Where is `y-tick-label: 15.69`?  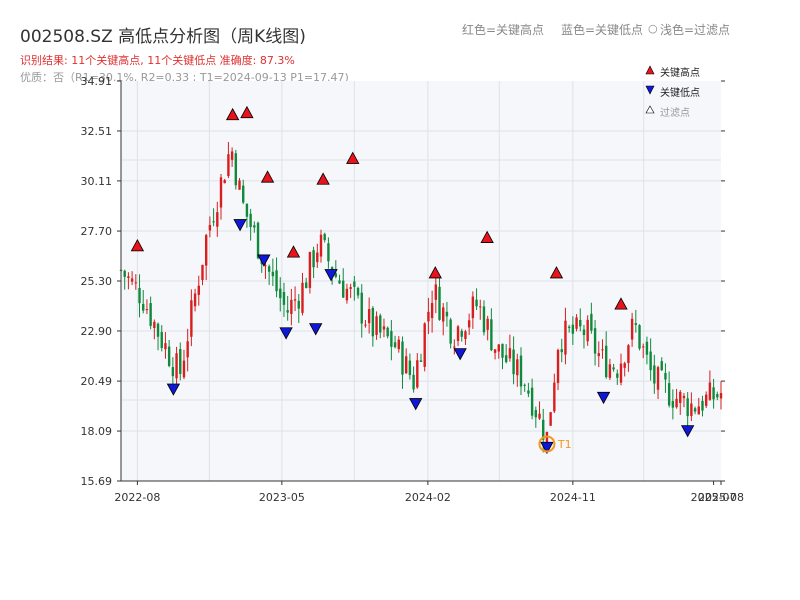
y-tick-label: 15.69 is located at coordinates (97, 481).